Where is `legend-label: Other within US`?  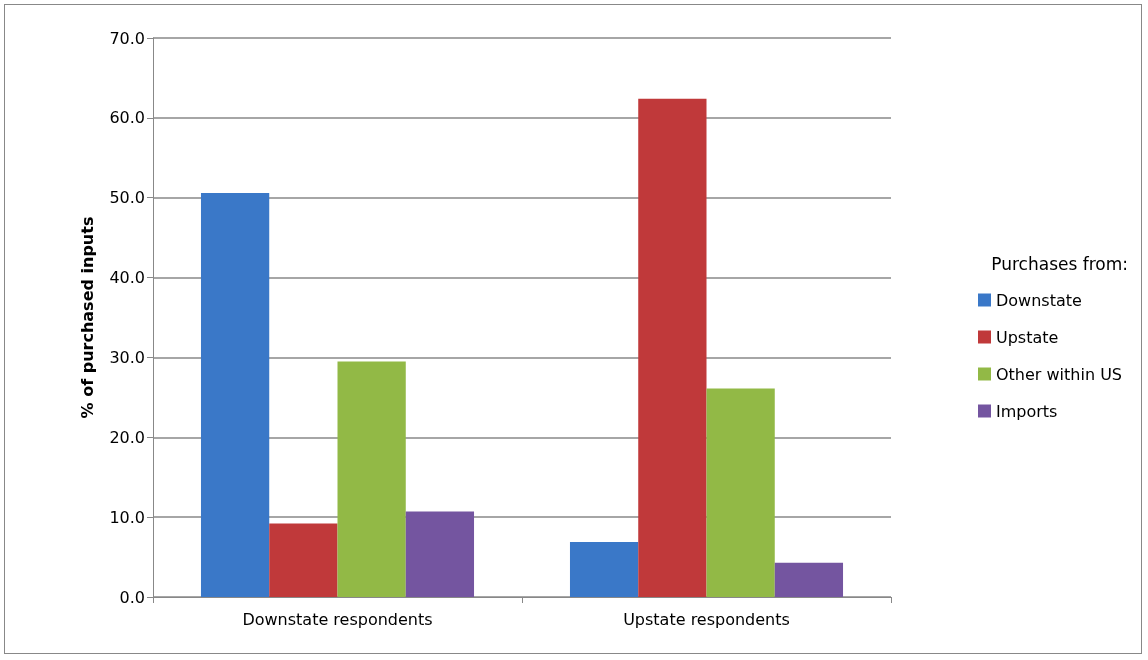
legend-label: Other within US is located at coordinates (1059, 374).